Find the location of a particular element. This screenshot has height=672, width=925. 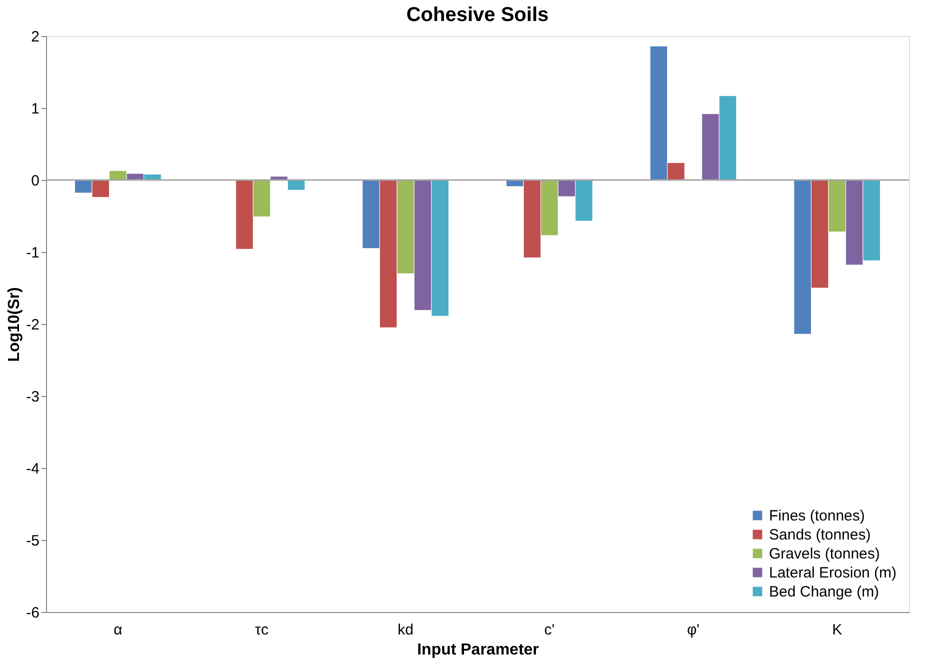

x-tick-label: K is located at coordinates (837, 630).